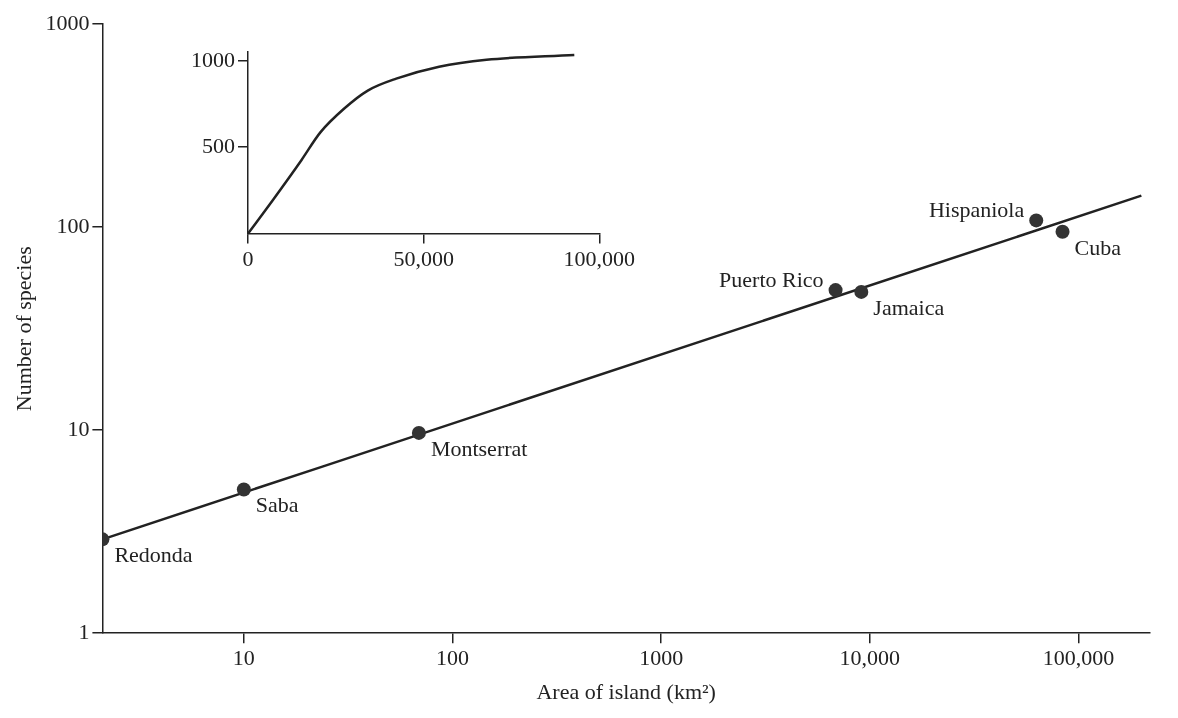 This screenshot has width=1178, height=718. I want to click on annotation: Jamaica, so click(909, 307).